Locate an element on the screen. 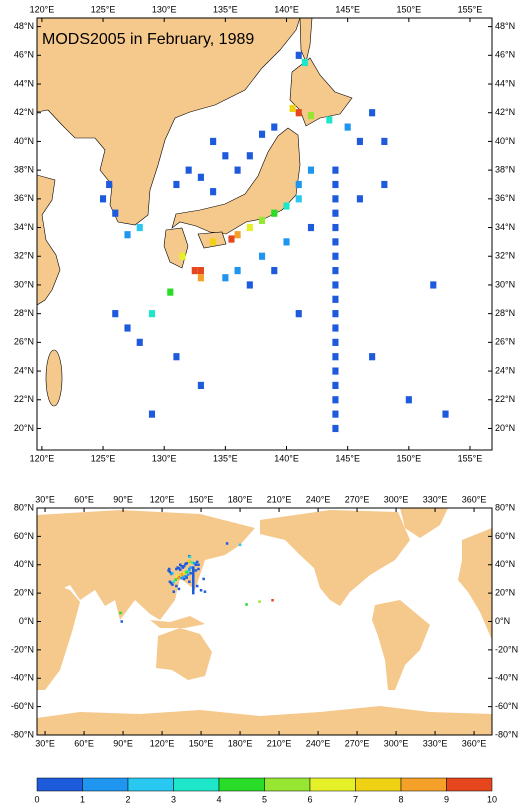 This screenshot has height=808, width=529. lon-label: 90°E is located at coordinates (123, 743).